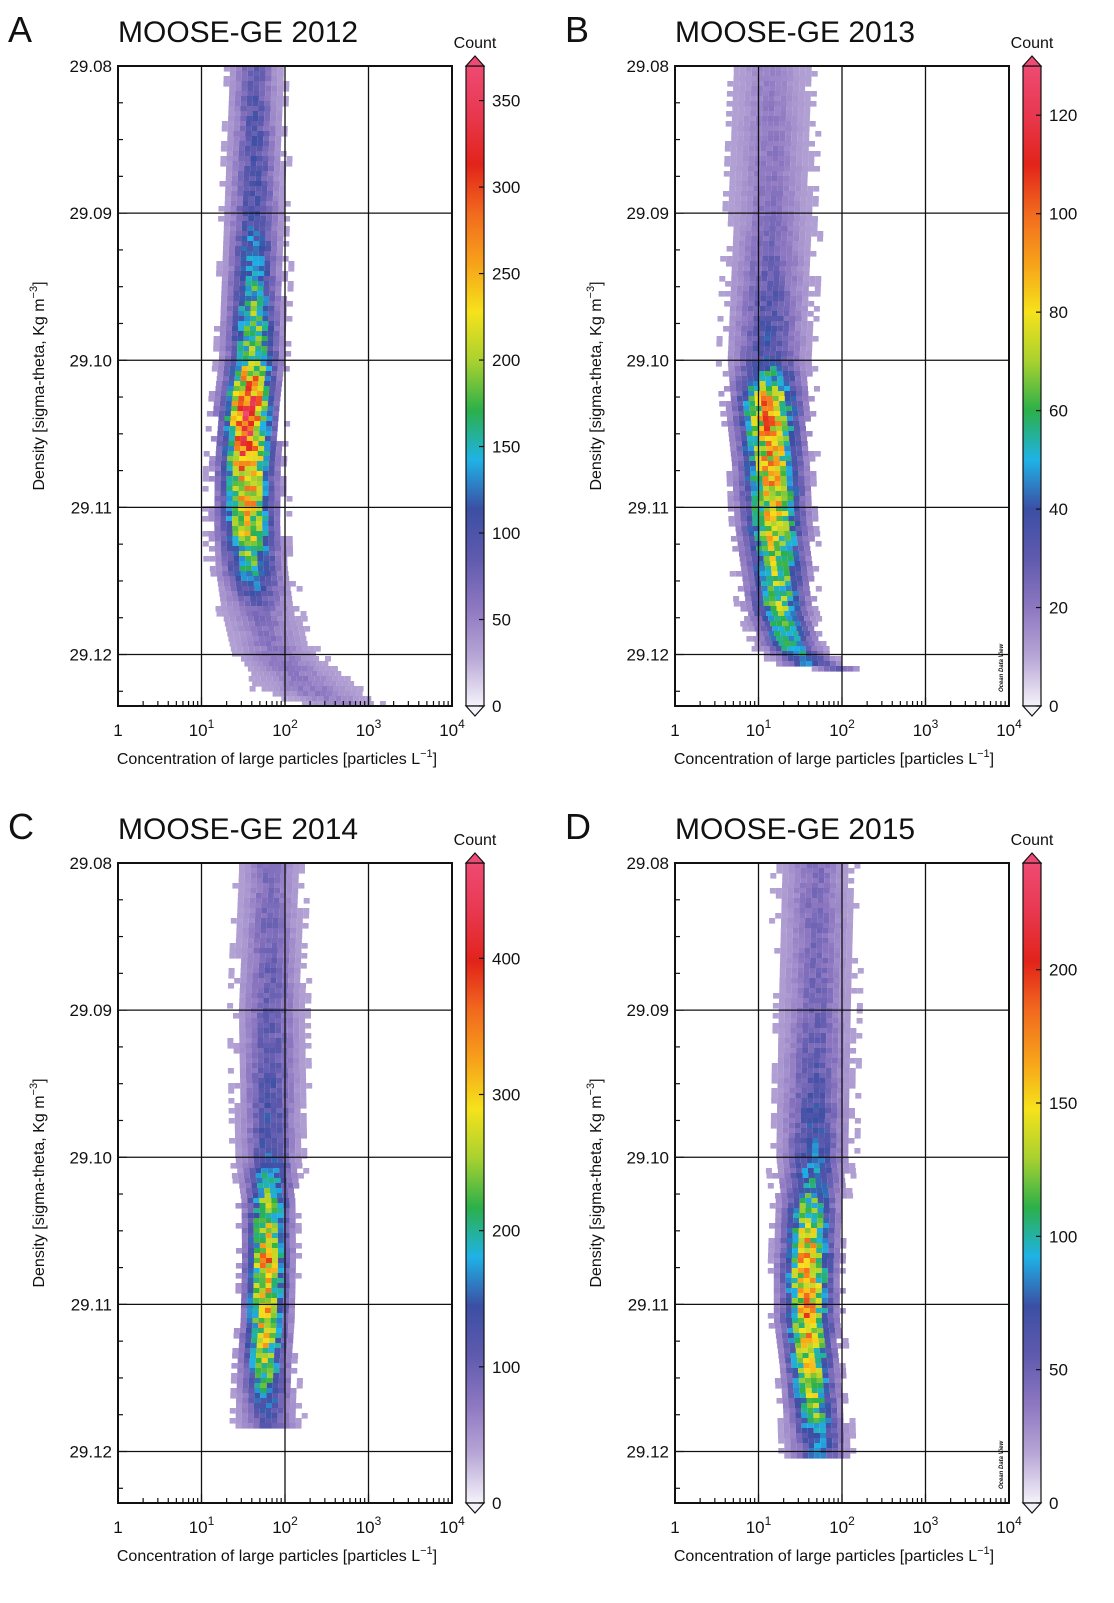  I want to click on colorbar-max-arrow, so click(475, 61).